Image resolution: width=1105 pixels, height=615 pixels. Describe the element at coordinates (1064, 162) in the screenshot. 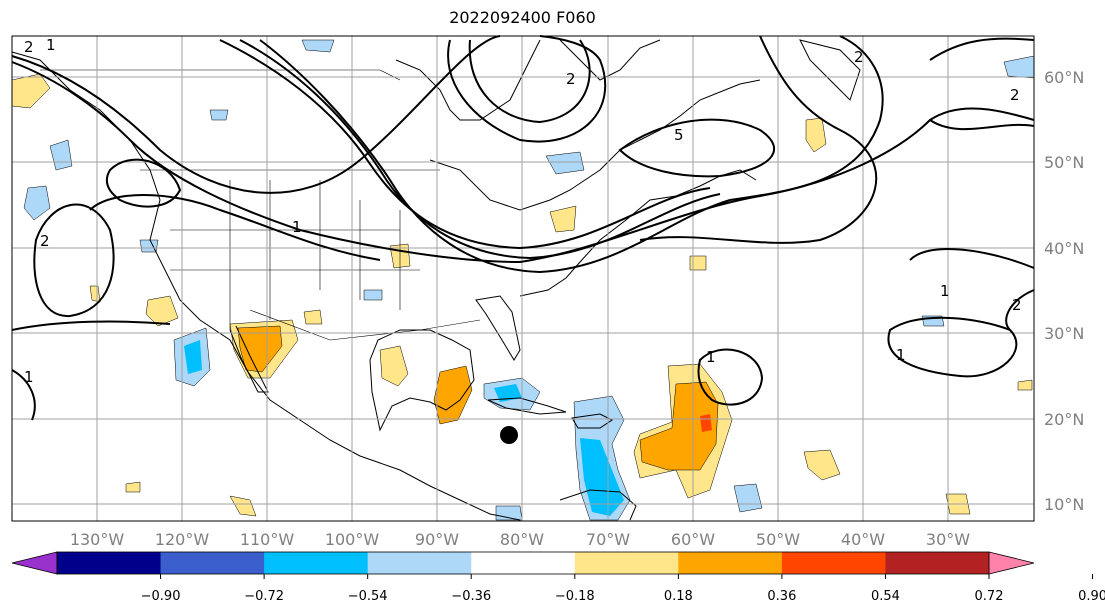

I see `lat-label: 50°N` at that location.